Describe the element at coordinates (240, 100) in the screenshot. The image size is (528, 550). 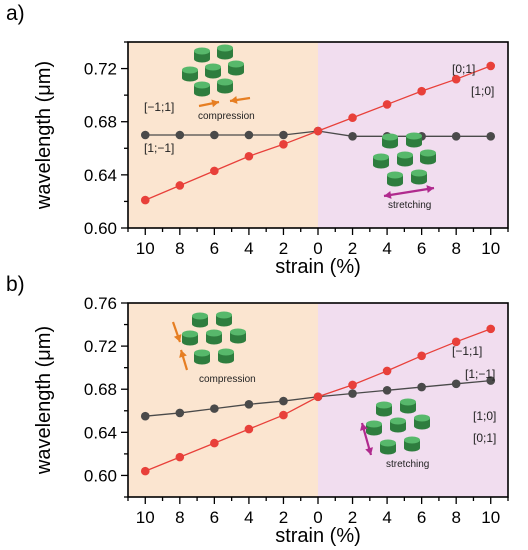
I see `compression-arrow-right` at that location.